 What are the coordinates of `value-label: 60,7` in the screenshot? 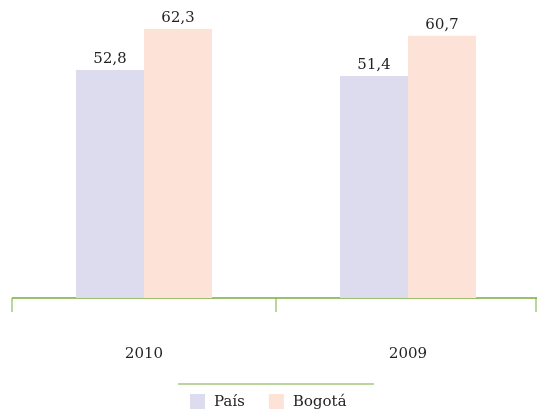 It's located at (441, 24).